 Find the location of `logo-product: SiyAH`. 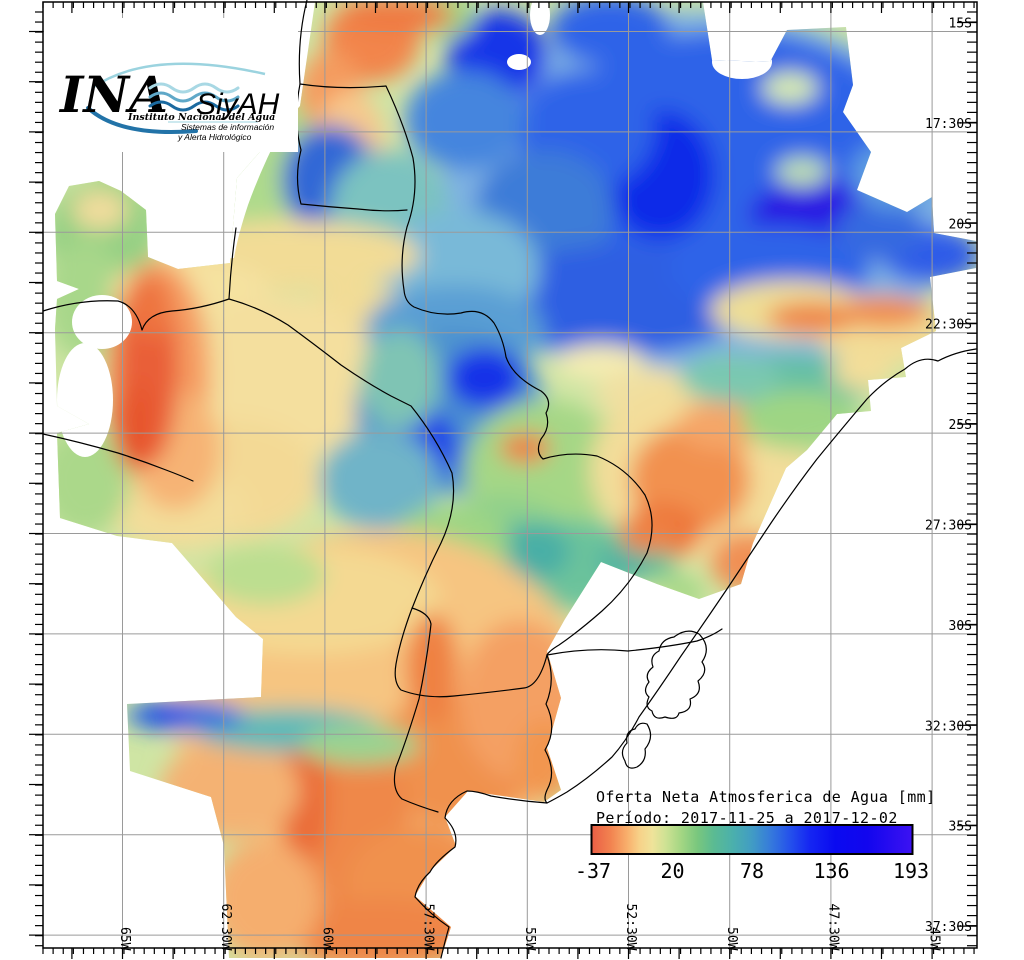

logo-product: SiyAH is located at coordinates (238, 104).